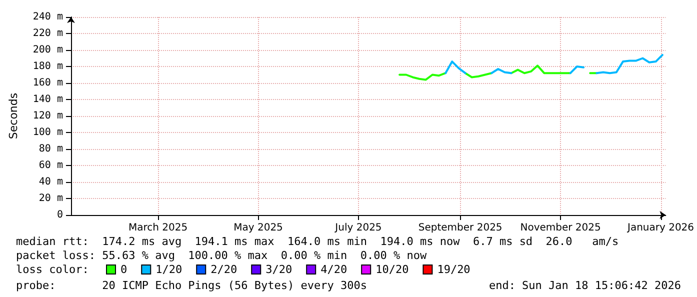 The image size is (697, 297). Describe the element at coordinates (52, 269) in the screenshot. I see `legend-title: loss color:` at that location.